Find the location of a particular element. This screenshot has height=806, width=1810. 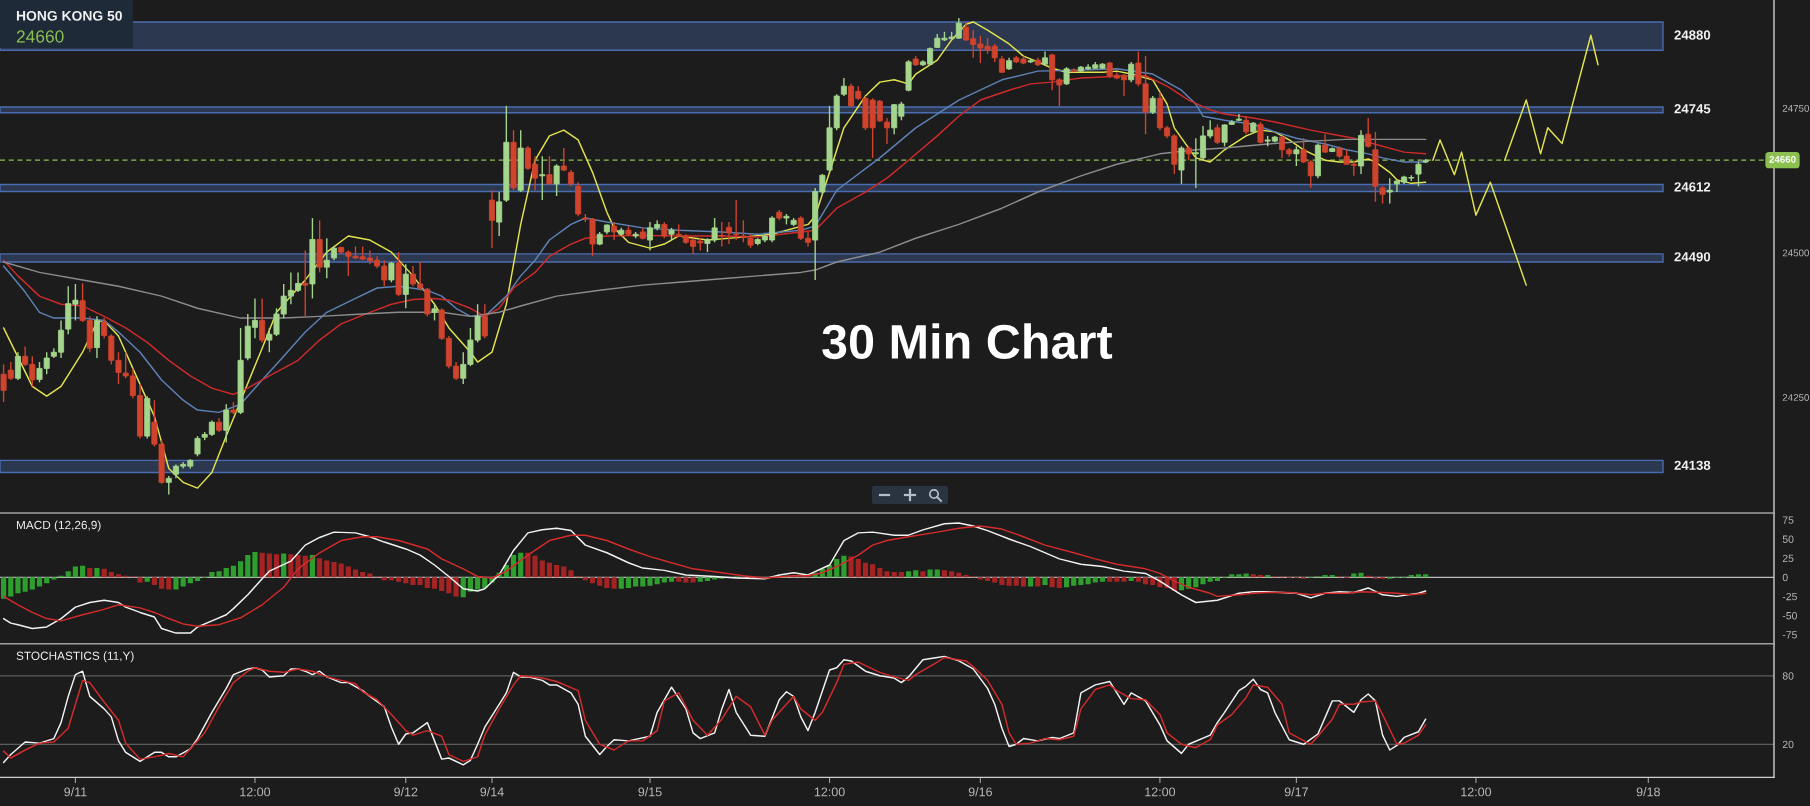

x-tick-label: 9/16 is located at coordinates (980, 792).